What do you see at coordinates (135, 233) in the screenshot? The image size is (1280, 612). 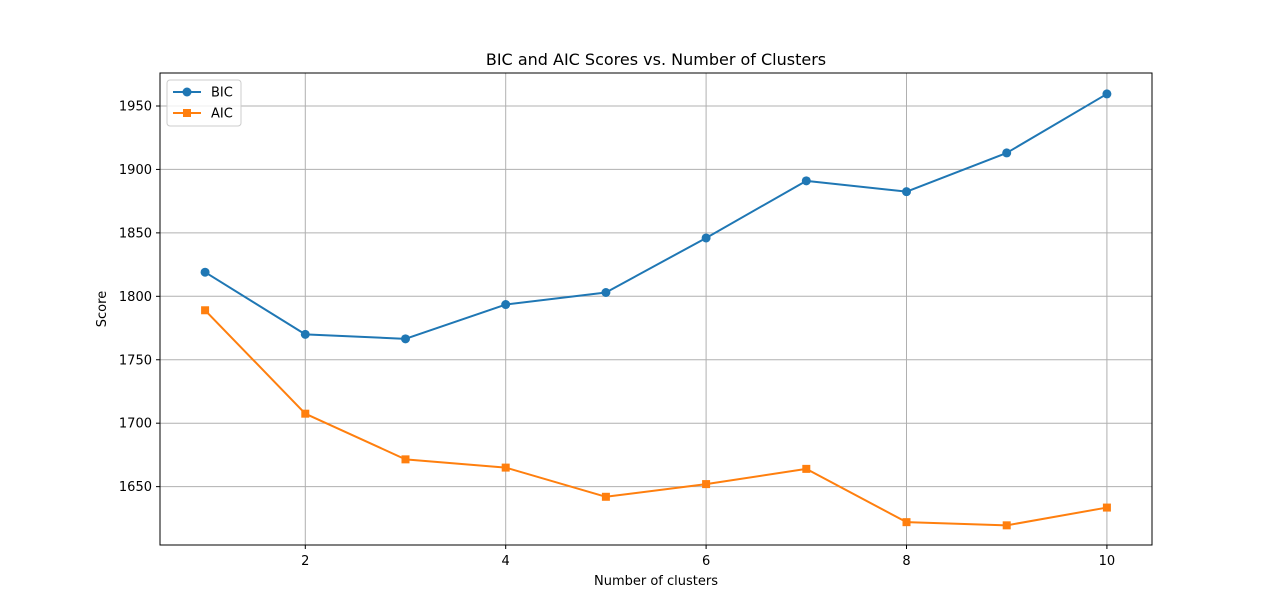 I see `y-tick-label: 1850` at bounding box center [135, 233].